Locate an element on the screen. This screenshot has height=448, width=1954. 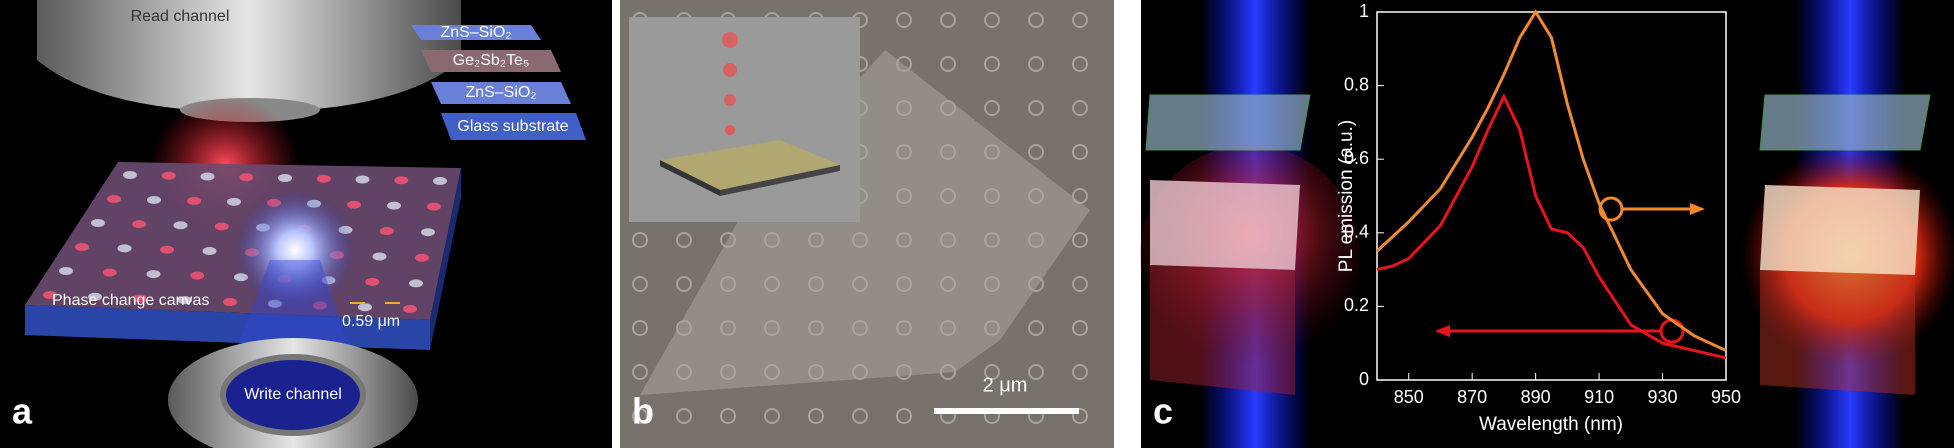
panel-letter: a is located at coordinates (22, 411).